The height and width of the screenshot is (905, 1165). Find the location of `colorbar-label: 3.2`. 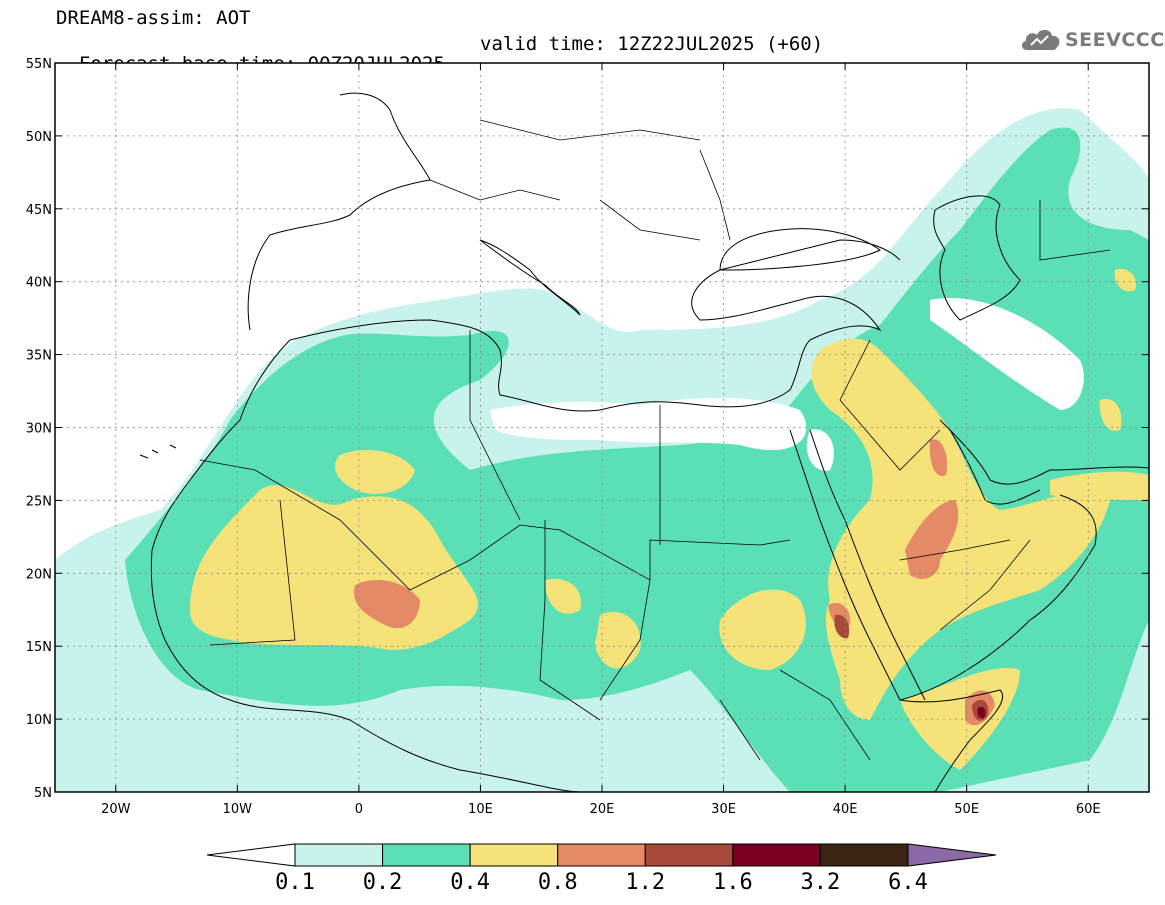

colorbar-label: 3.2 is located at coordinates (820, 882).